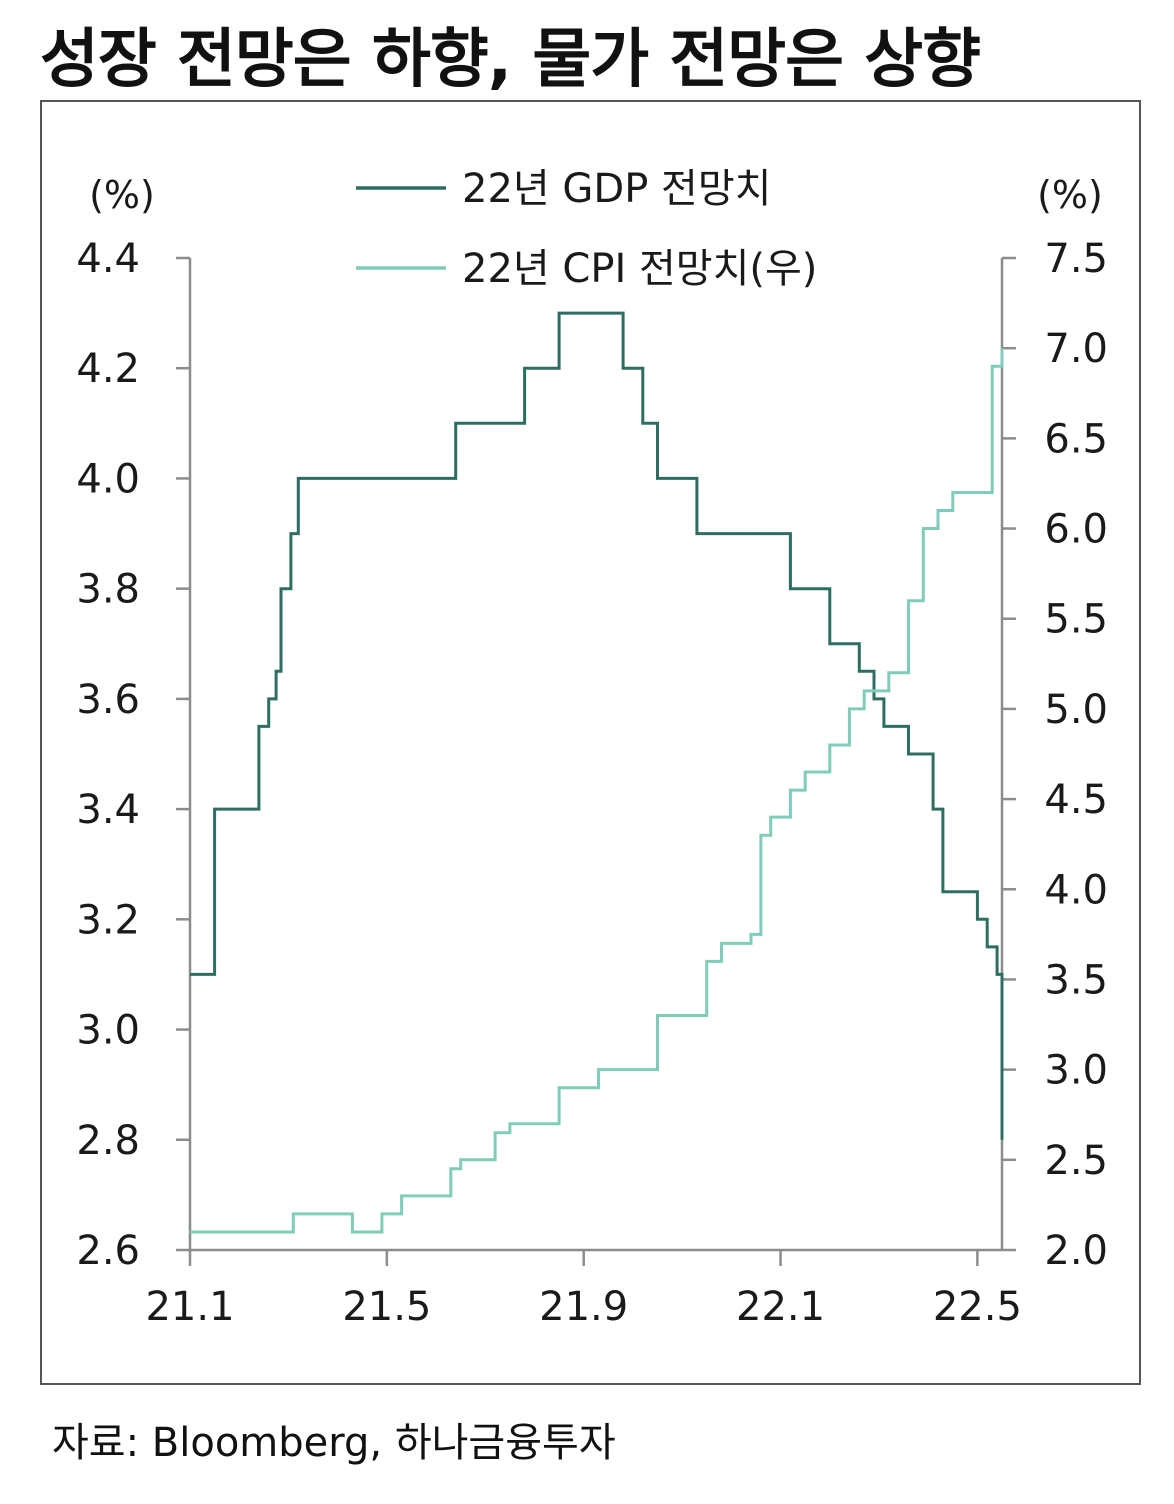  Describe the element at coordinates (189, 1307) in the screenshot. I see `x-axis-tick-label: 21.1` at that location.